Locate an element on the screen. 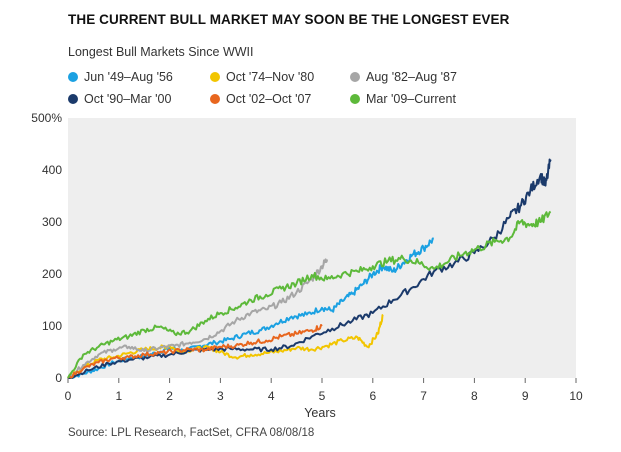  legend-item-jun49-aug56: Jun '49–Aug '56 is located at coordinates (120, 77).